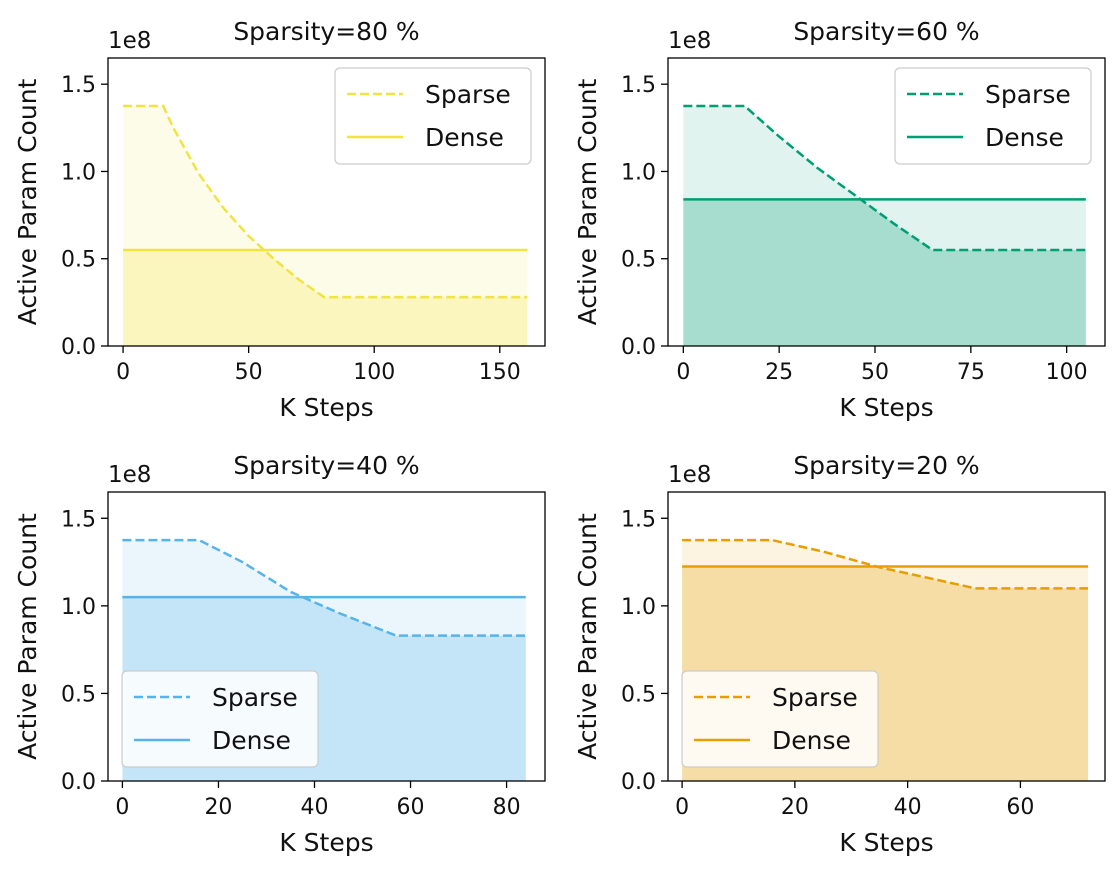 This screenshot has width=1115, height=869. I want to click on chart-title: Sparsity=40 %, so click(326, 465).